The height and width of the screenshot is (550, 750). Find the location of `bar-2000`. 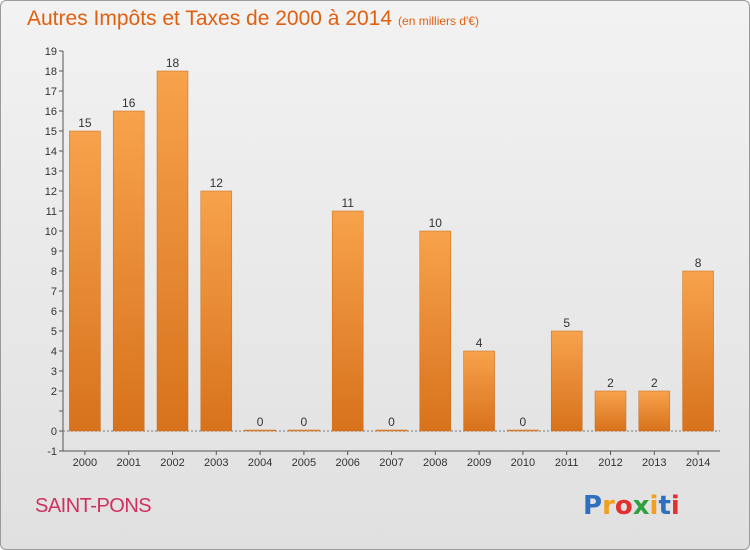

bar-2000 is located at coordinates (85, 281).